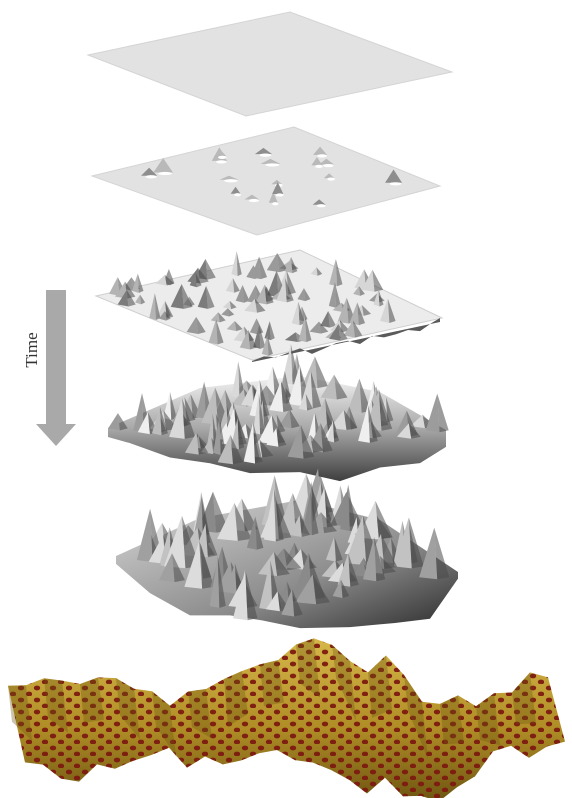 This screenshot has width=572, height=798. Describe the element at coordinates (56, 368) in the screenshot. I see `time-arrow` at that location.